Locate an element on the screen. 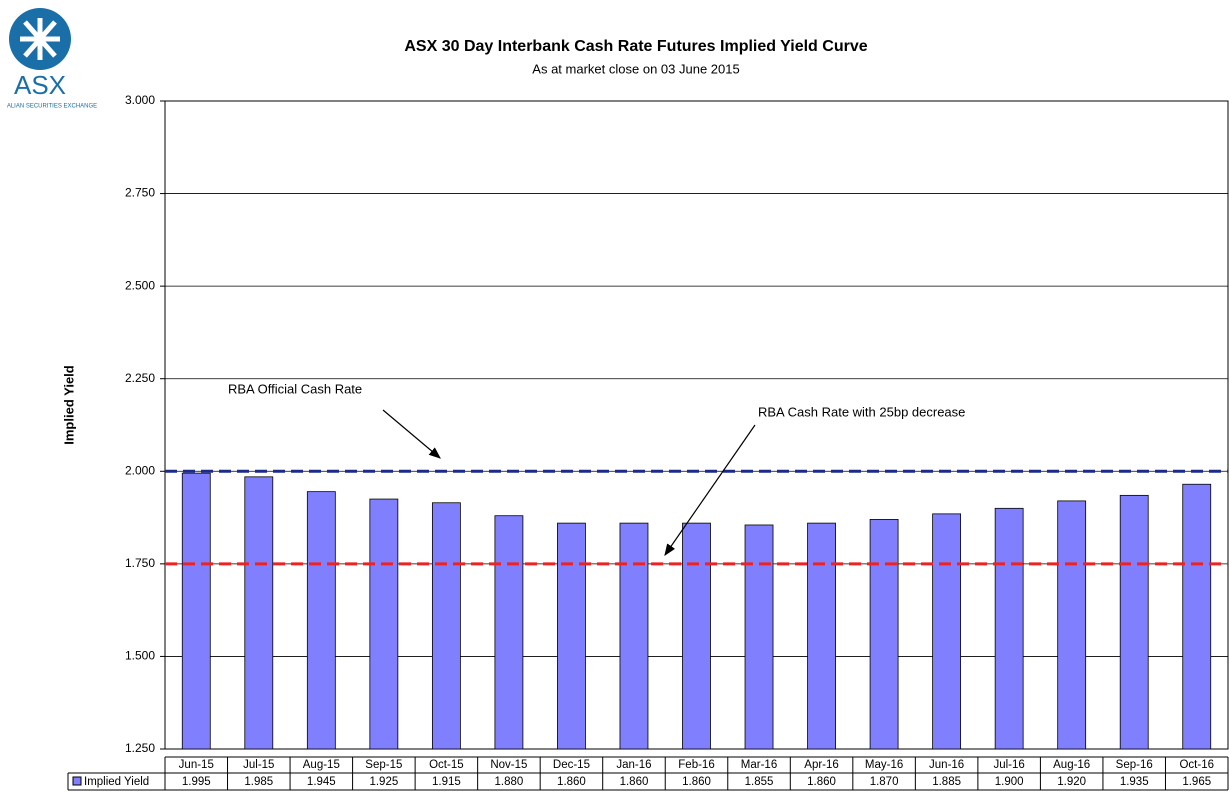 The image size is (1229, 792). x-tick-label: Jun-15 is located at coordinates (196, 765).